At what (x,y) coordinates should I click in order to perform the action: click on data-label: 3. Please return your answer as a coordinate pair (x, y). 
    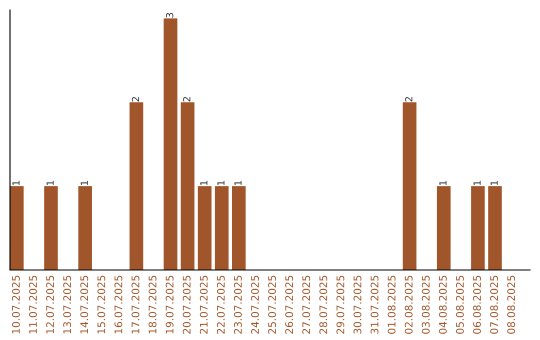
    Looking at the image, I should click on (170, 15).